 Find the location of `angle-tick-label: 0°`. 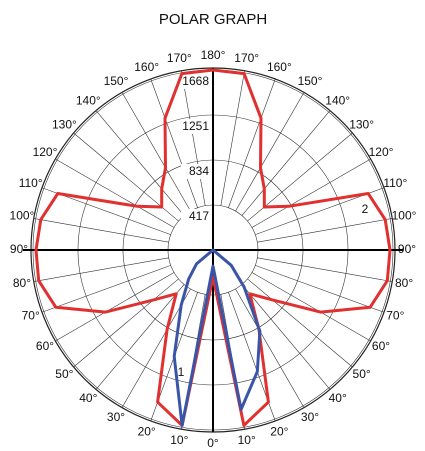

angle-tick-label: 0° is located at coordinates (213, 443).